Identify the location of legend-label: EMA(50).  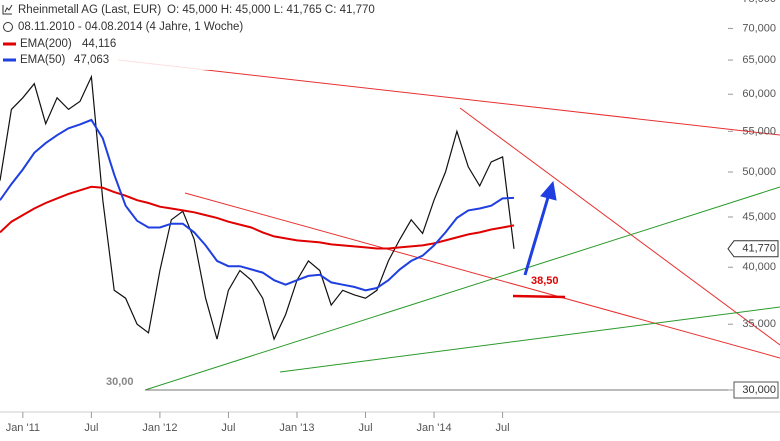
(43, 60).